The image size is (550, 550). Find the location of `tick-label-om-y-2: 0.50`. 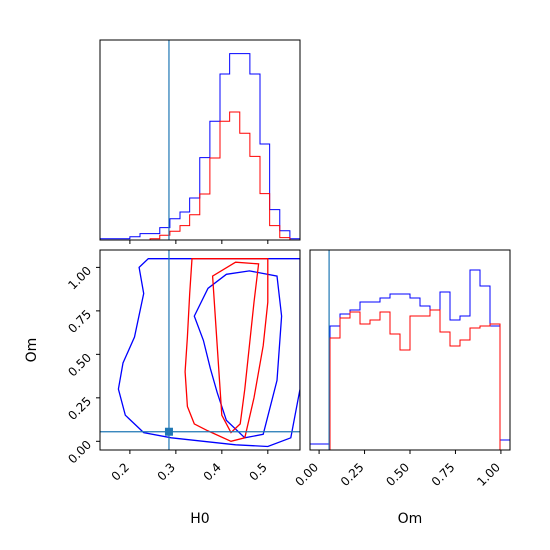

tick-label-om-y-2: 0.50 is located at coordinates (79, 365).